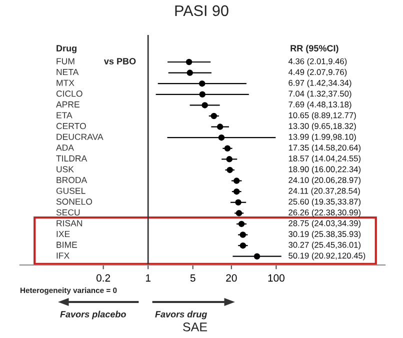  Describe the element at coordinates (324, 180) in the screenshot. I see `annotation: 24.10 (20.06,28.97)` at that location.